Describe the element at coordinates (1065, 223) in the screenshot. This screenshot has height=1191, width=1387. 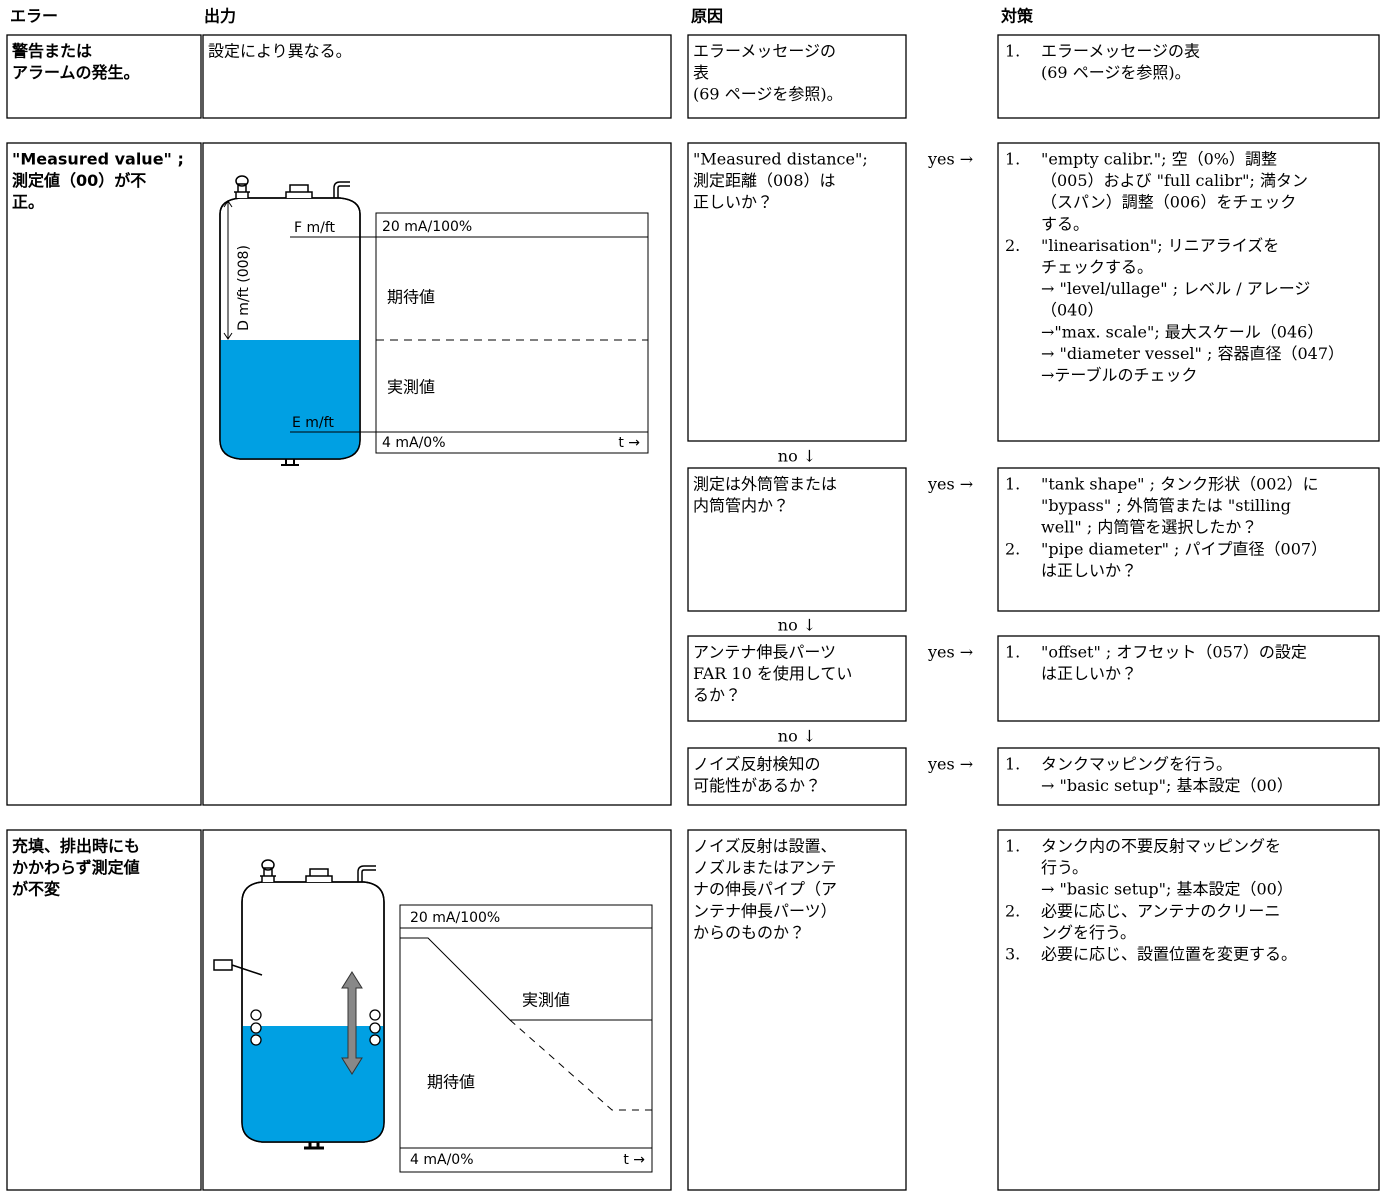
I see `remedy-text: する。` at that location.